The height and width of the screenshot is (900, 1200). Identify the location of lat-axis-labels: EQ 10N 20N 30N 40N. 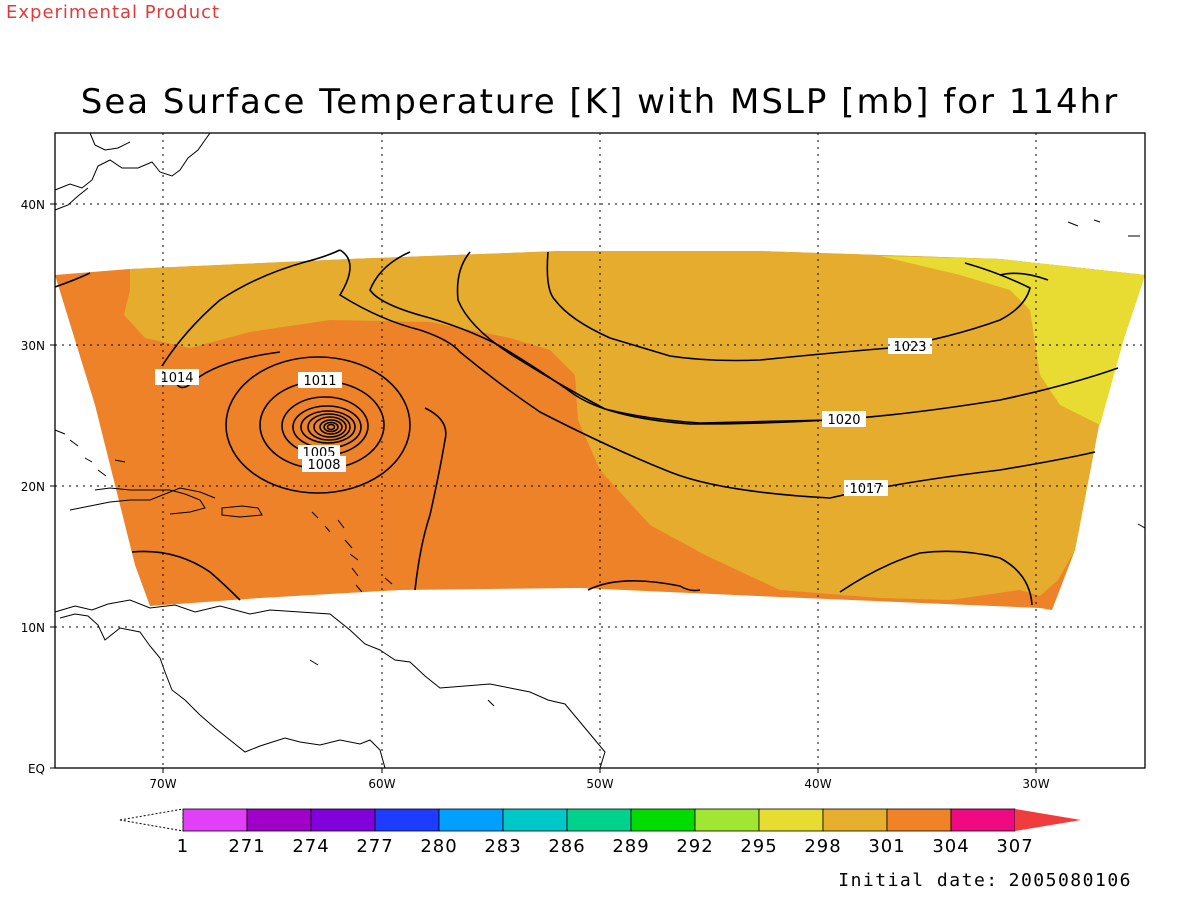
(33, 487).